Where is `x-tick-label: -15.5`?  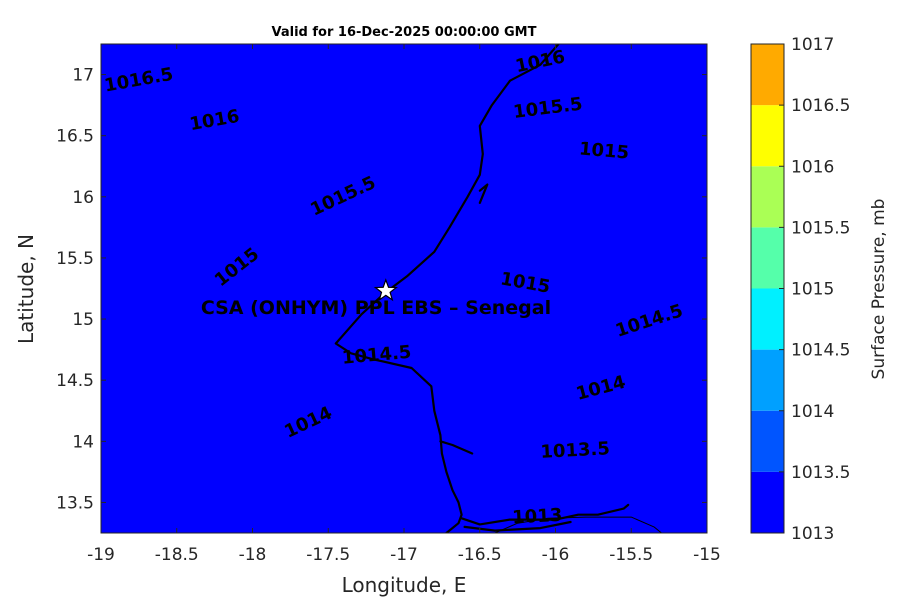 x-tick-label: -15.5 is located at coordinates (631, 555).